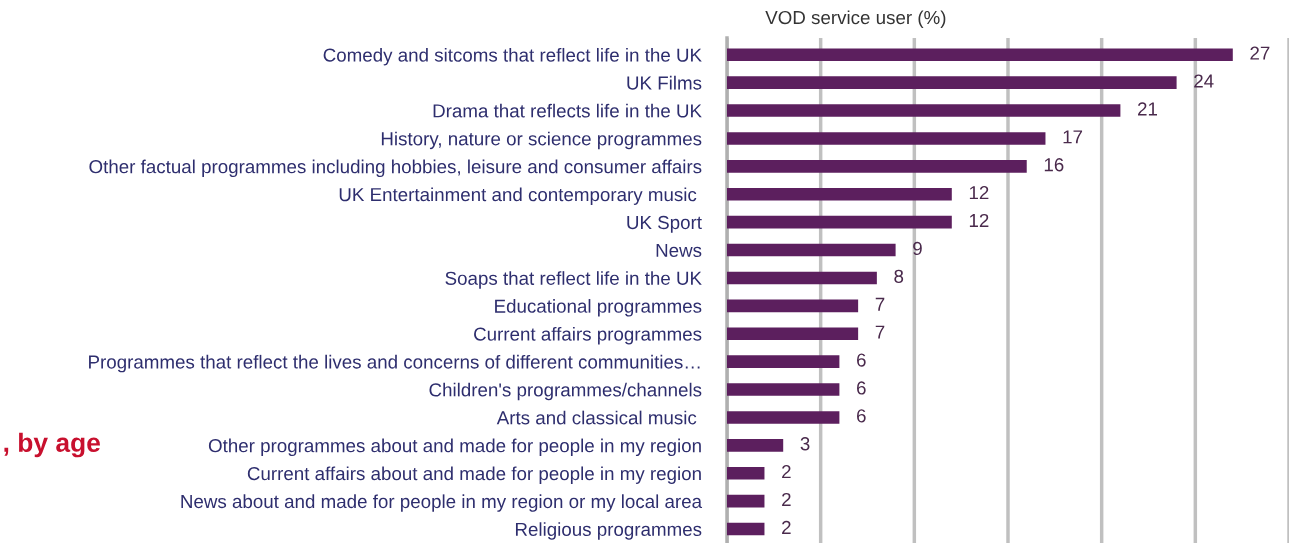  I want to click on data-label: 9, so click(917, 248).